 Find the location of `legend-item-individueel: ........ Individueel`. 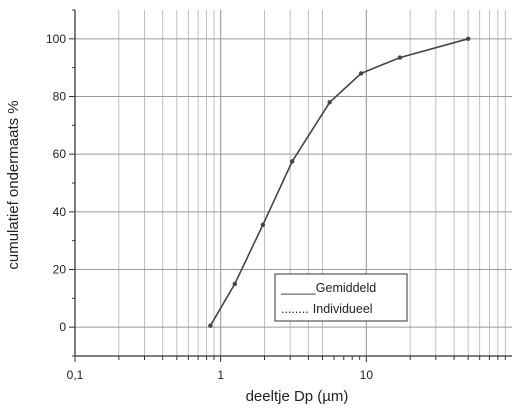

legend-item-individueel: ........ Individueel is located at coordinates (327, 309).